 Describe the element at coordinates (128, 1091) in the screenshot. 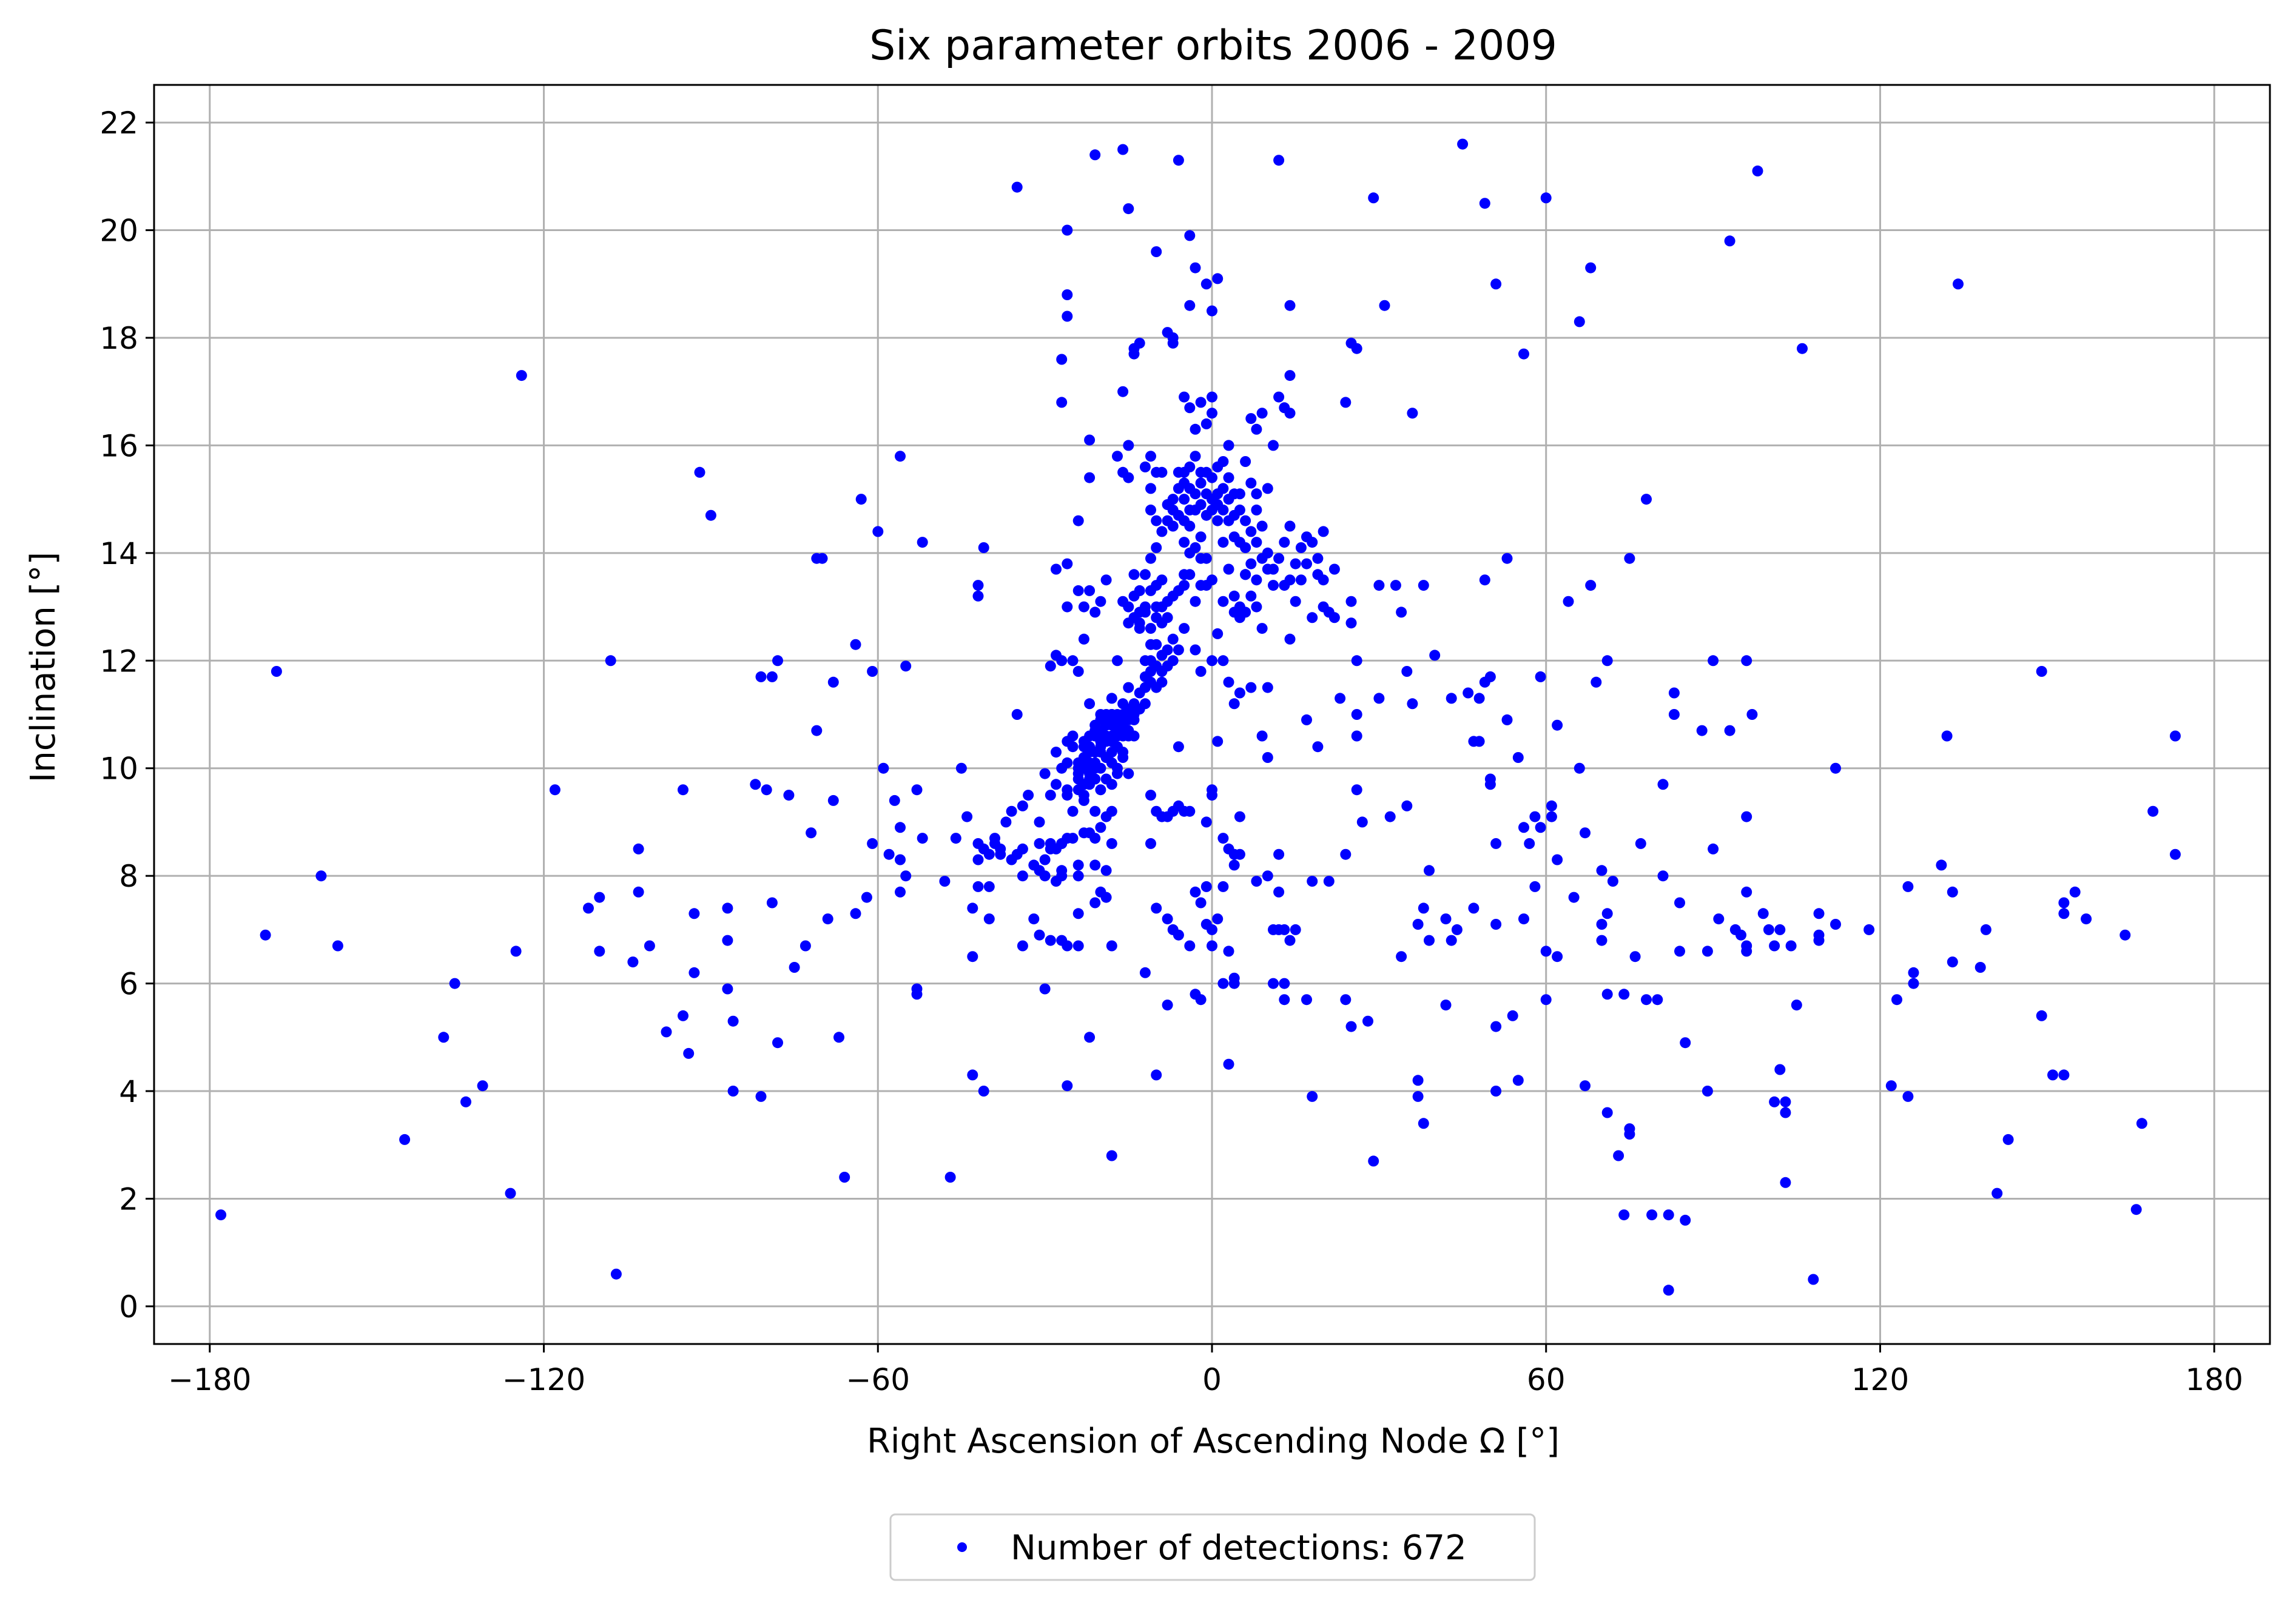

I see `y-tick-label: 4` at that location.